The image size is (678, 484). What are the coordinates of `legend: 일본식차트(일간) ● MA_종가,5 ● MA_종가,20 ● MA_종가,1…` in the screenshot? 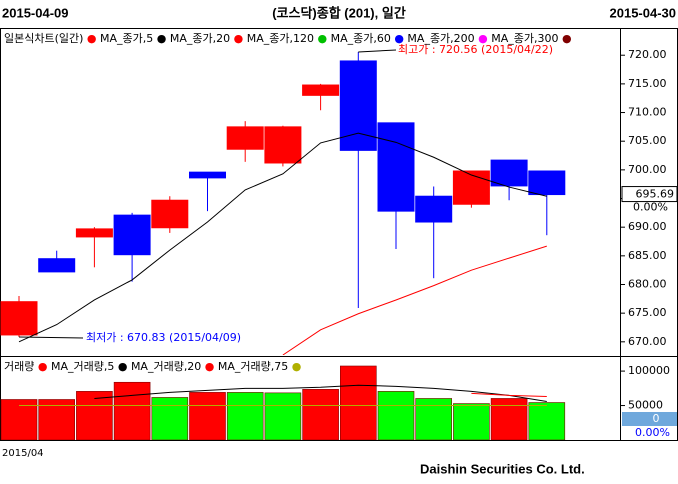 It's located at (288, 38).